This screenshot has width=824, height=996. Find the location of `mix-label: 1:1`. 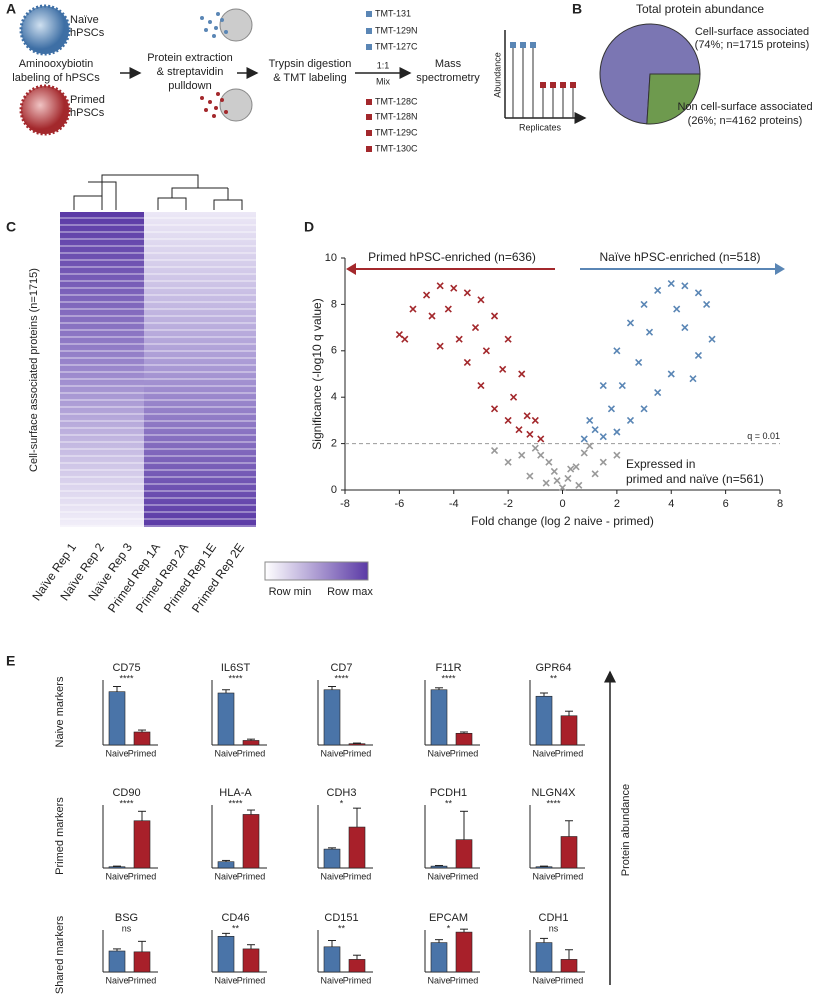

mix-label: 1:1 is located at coordinates (383, 65).